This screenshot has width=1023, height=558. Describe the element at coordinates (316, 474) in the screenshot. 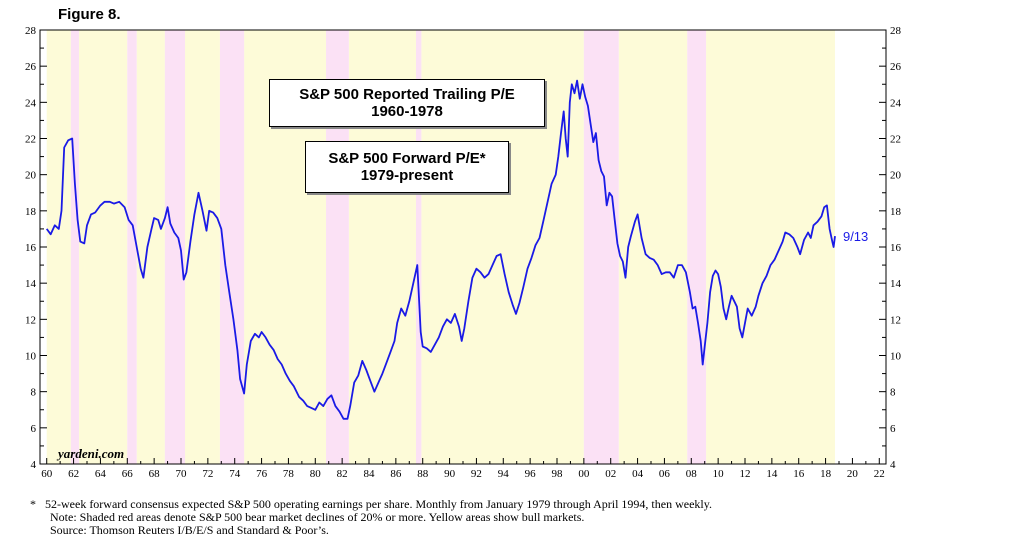

I see `x-tick-label: 80` at that location.